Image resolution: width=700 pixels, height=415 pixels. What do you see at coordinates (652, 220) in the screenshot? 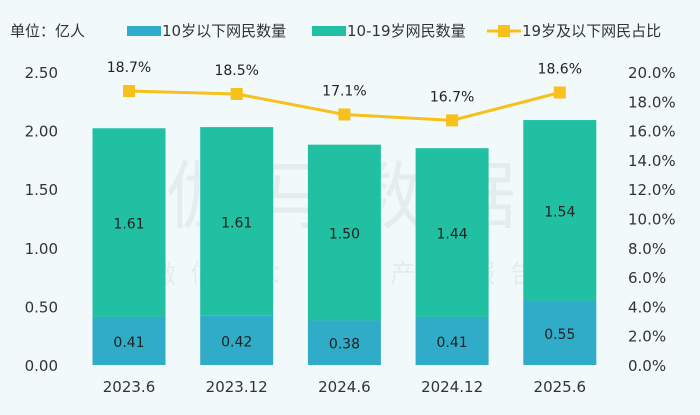
I see `right-axis-tick: 10.0%` at bounding box center [652, 220].